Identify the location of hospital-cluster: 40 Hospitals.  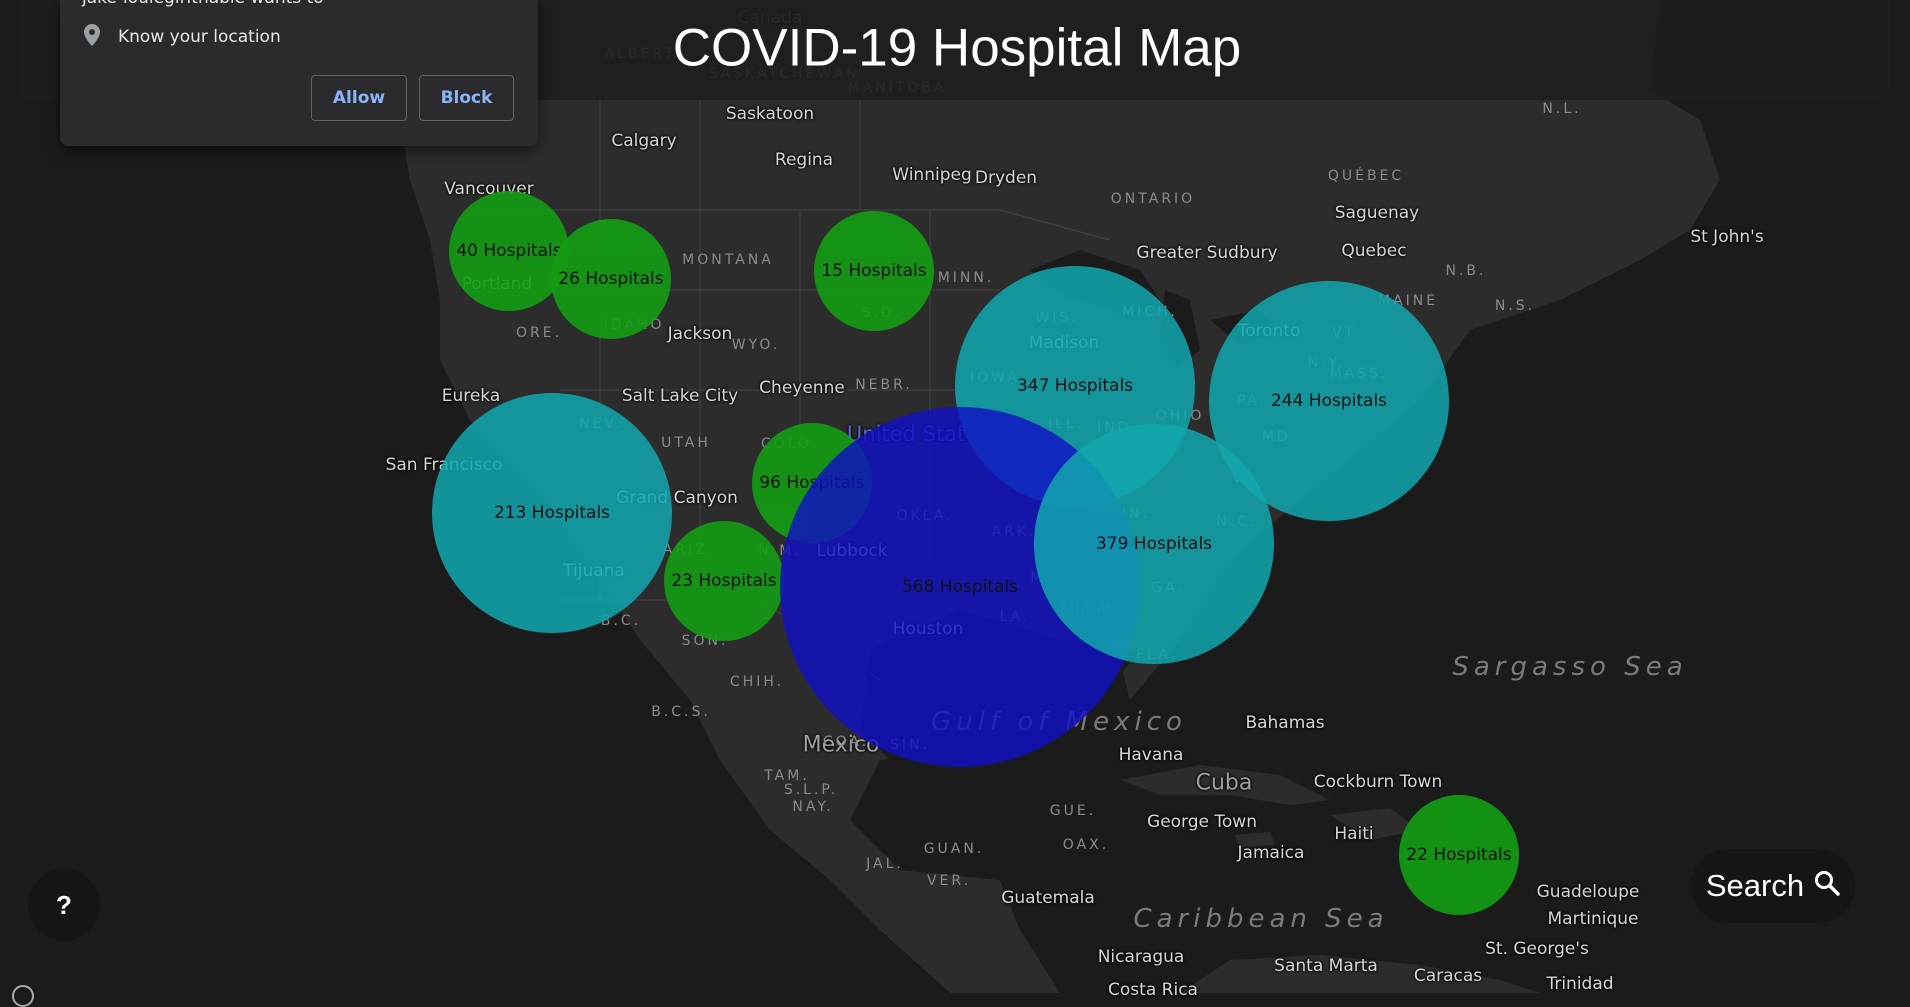
(509, 251).